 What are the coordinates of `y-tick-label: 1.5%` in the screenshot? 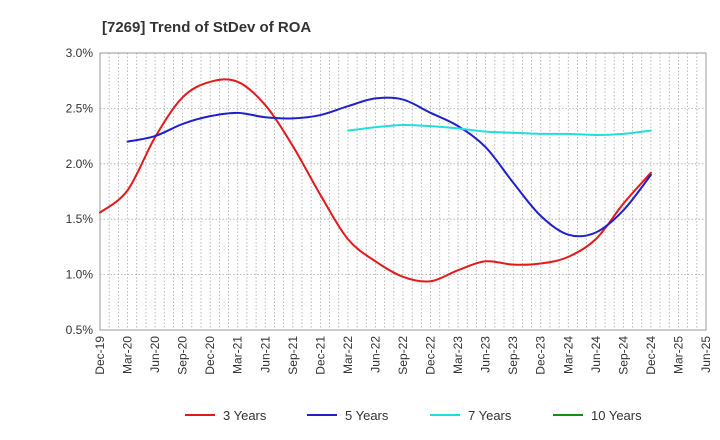 It's located at (80, 219).